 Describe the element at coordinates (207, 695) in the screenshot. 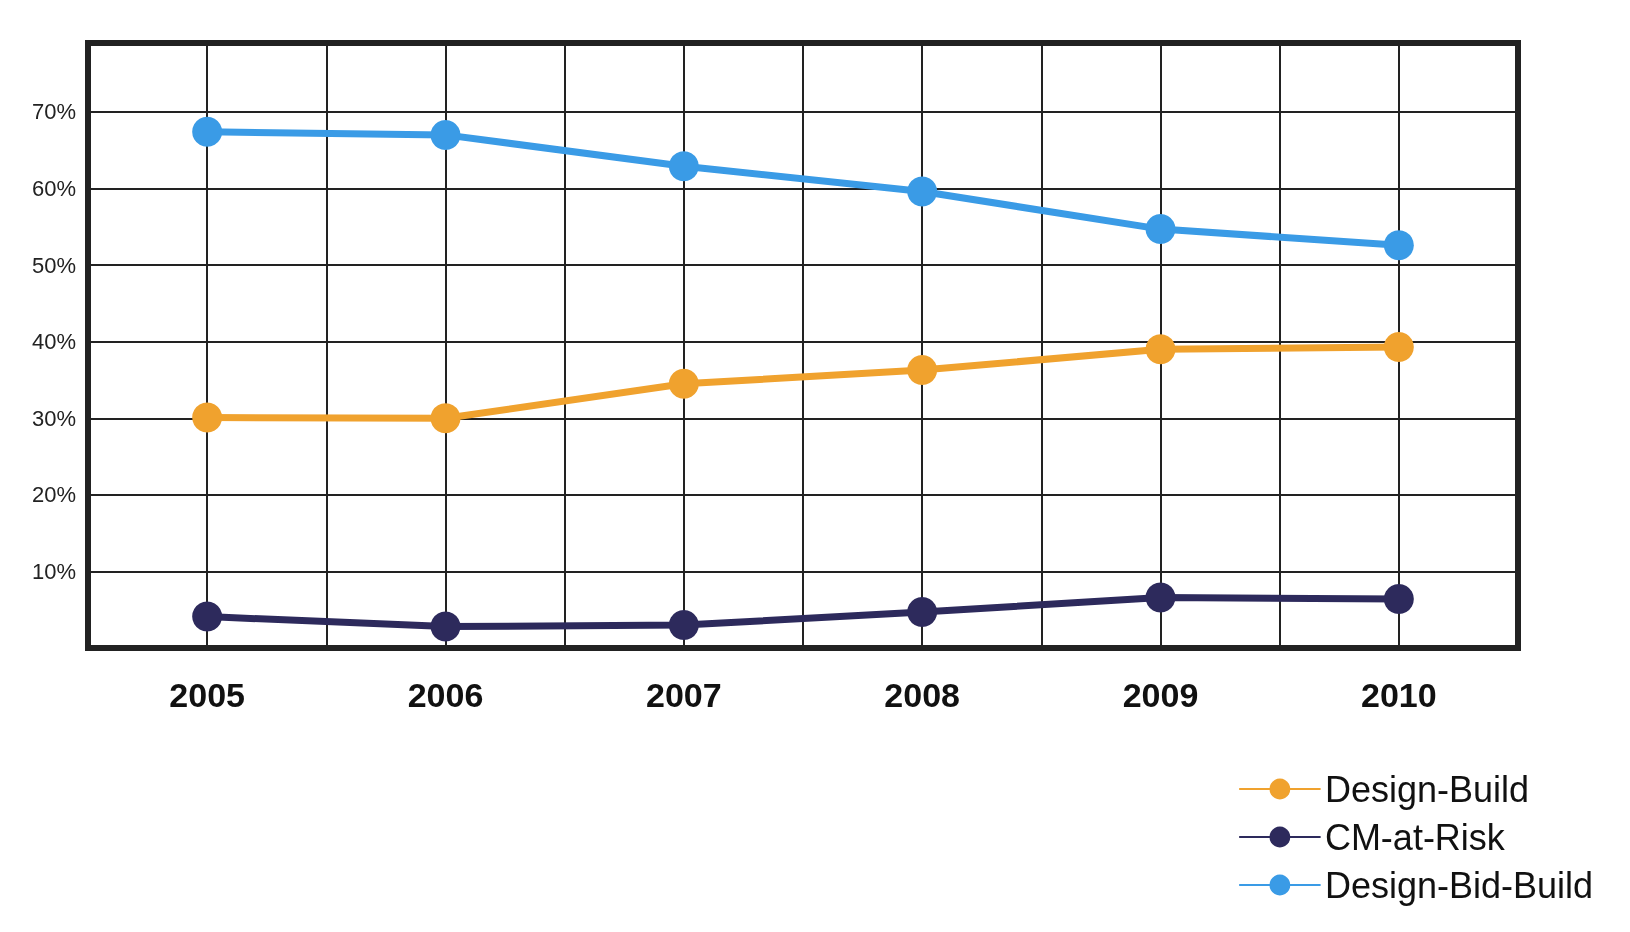

I see `x-tick-label: 2005` at that location.